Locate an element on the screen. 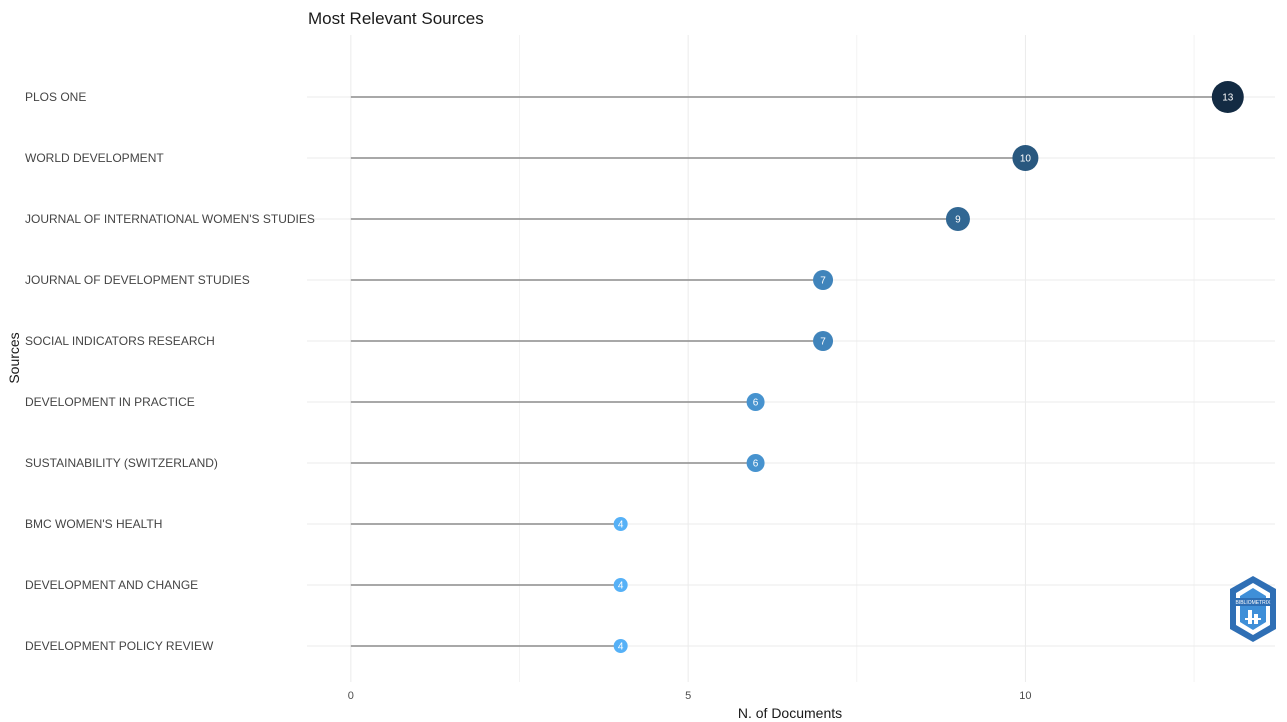 The height and width of the screenshot is (722, 1287). dot-value-label: 13 is located at coordinates (1228, 98).